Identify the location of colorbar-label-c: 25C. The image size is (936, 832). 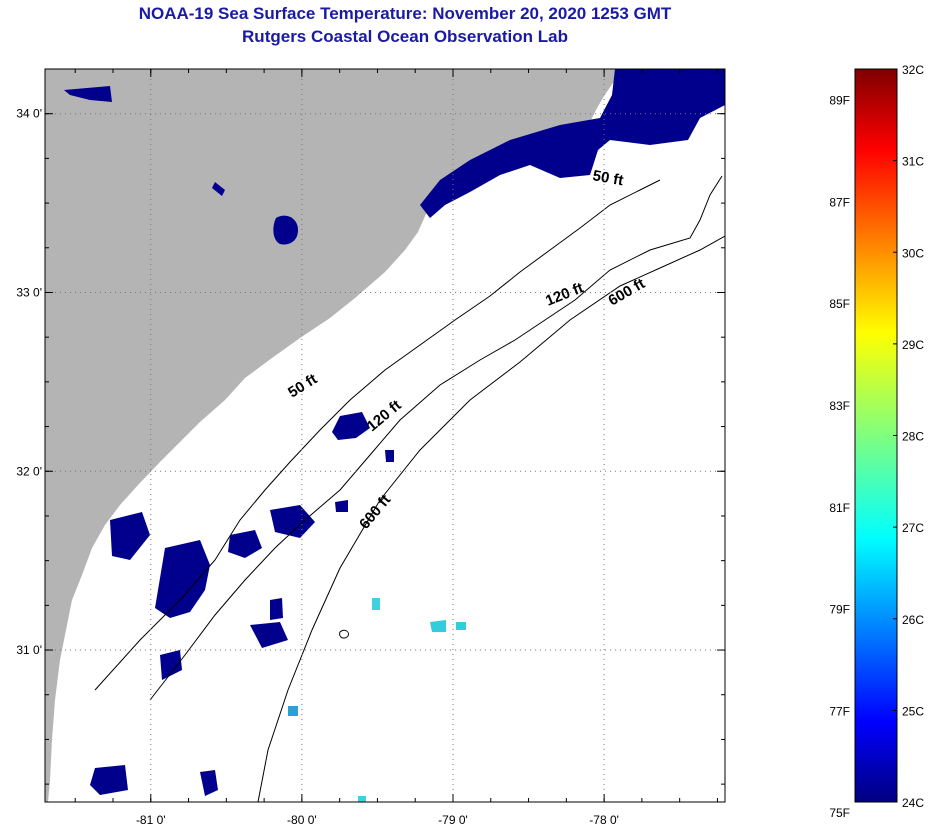
(913, 711).